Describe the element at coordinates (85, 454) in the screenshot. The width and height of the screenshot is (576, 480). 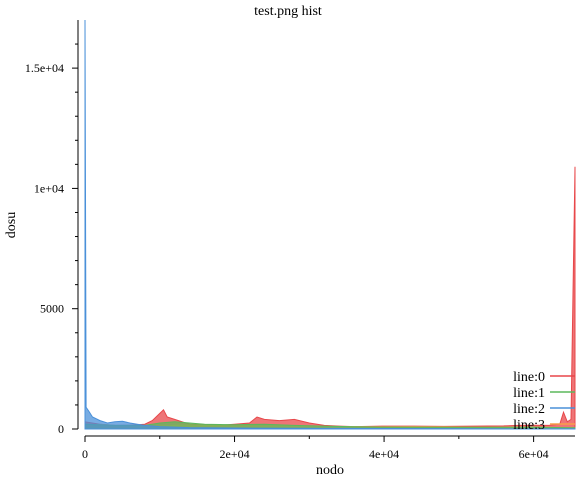
I see `x-tick-label: 0` at that location.